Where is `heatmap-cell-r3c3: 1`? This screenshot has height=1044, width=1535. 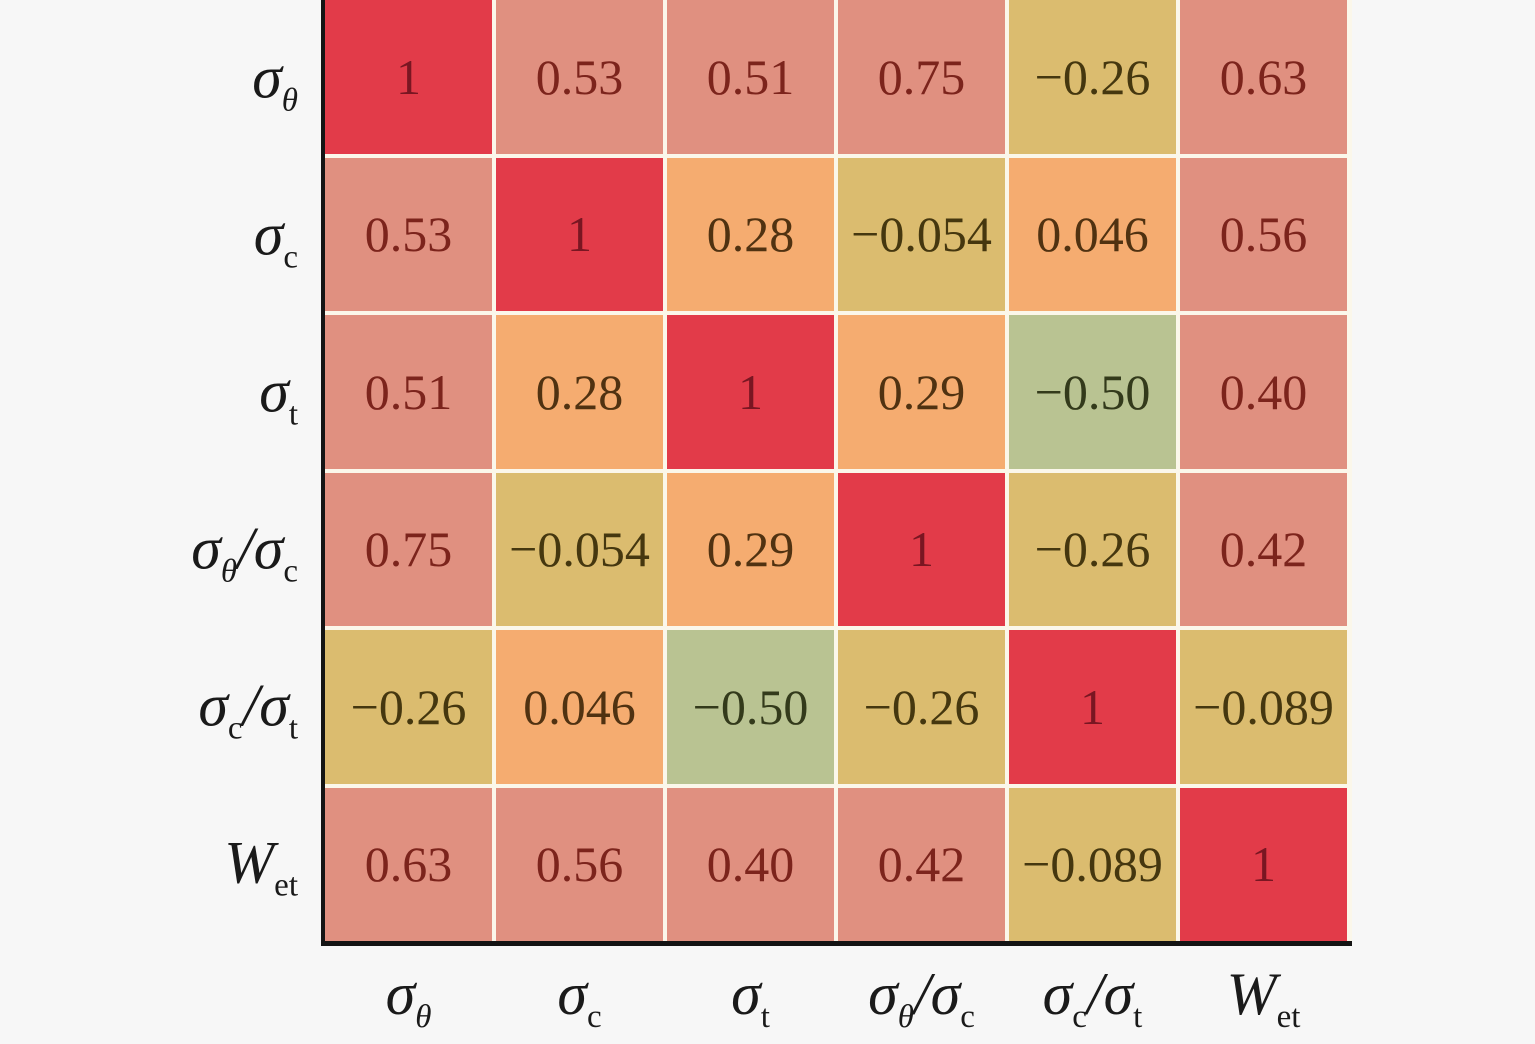 heatmap-cell-r3c3: 1 is located at coordinates (750, 392).